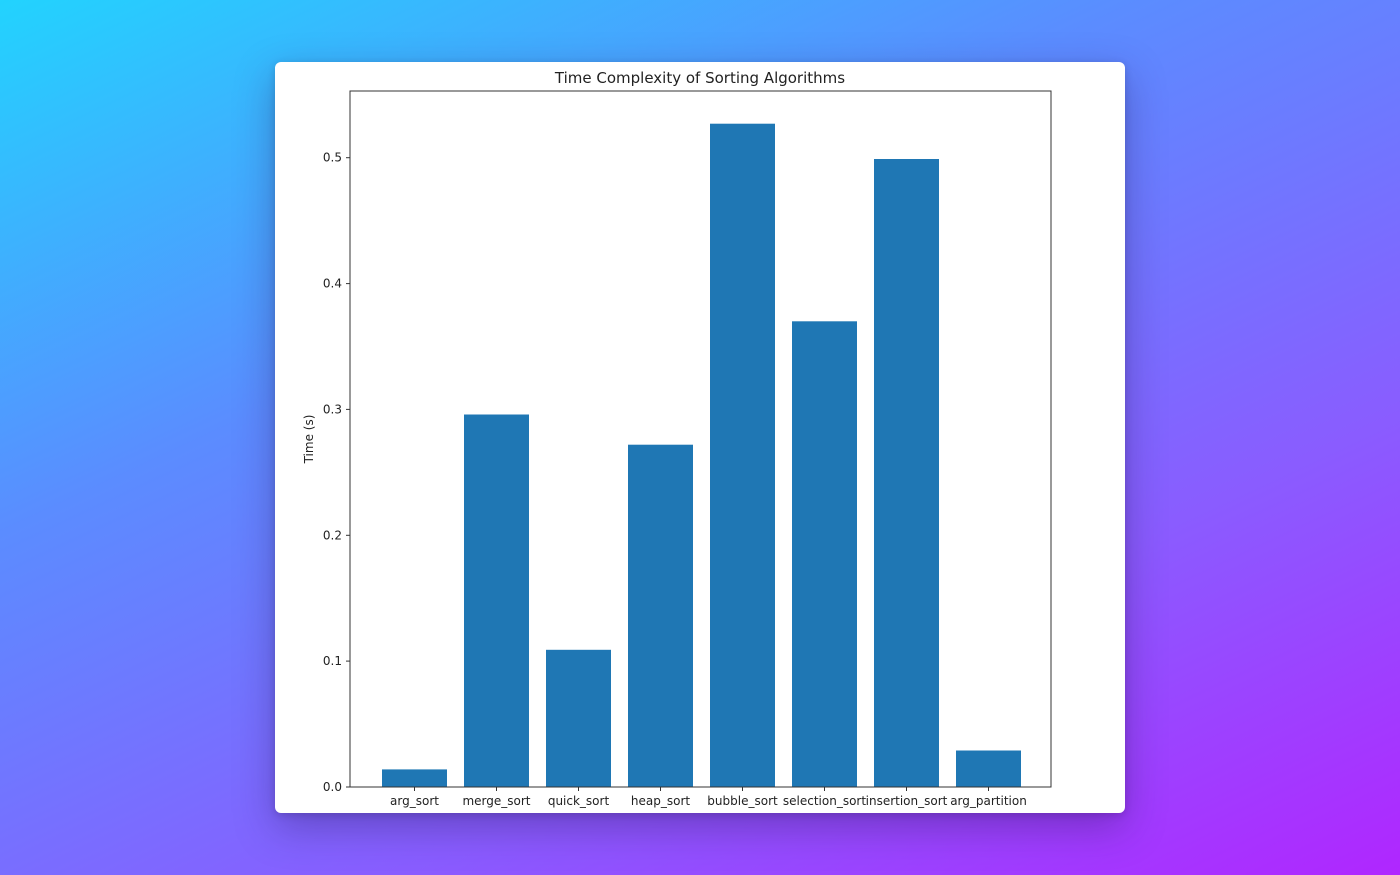 The image size is (1400, 875). Describe the element at coordinates (332, 284) in the screenshot. I see `y-tick-label: 0.4` at that location.